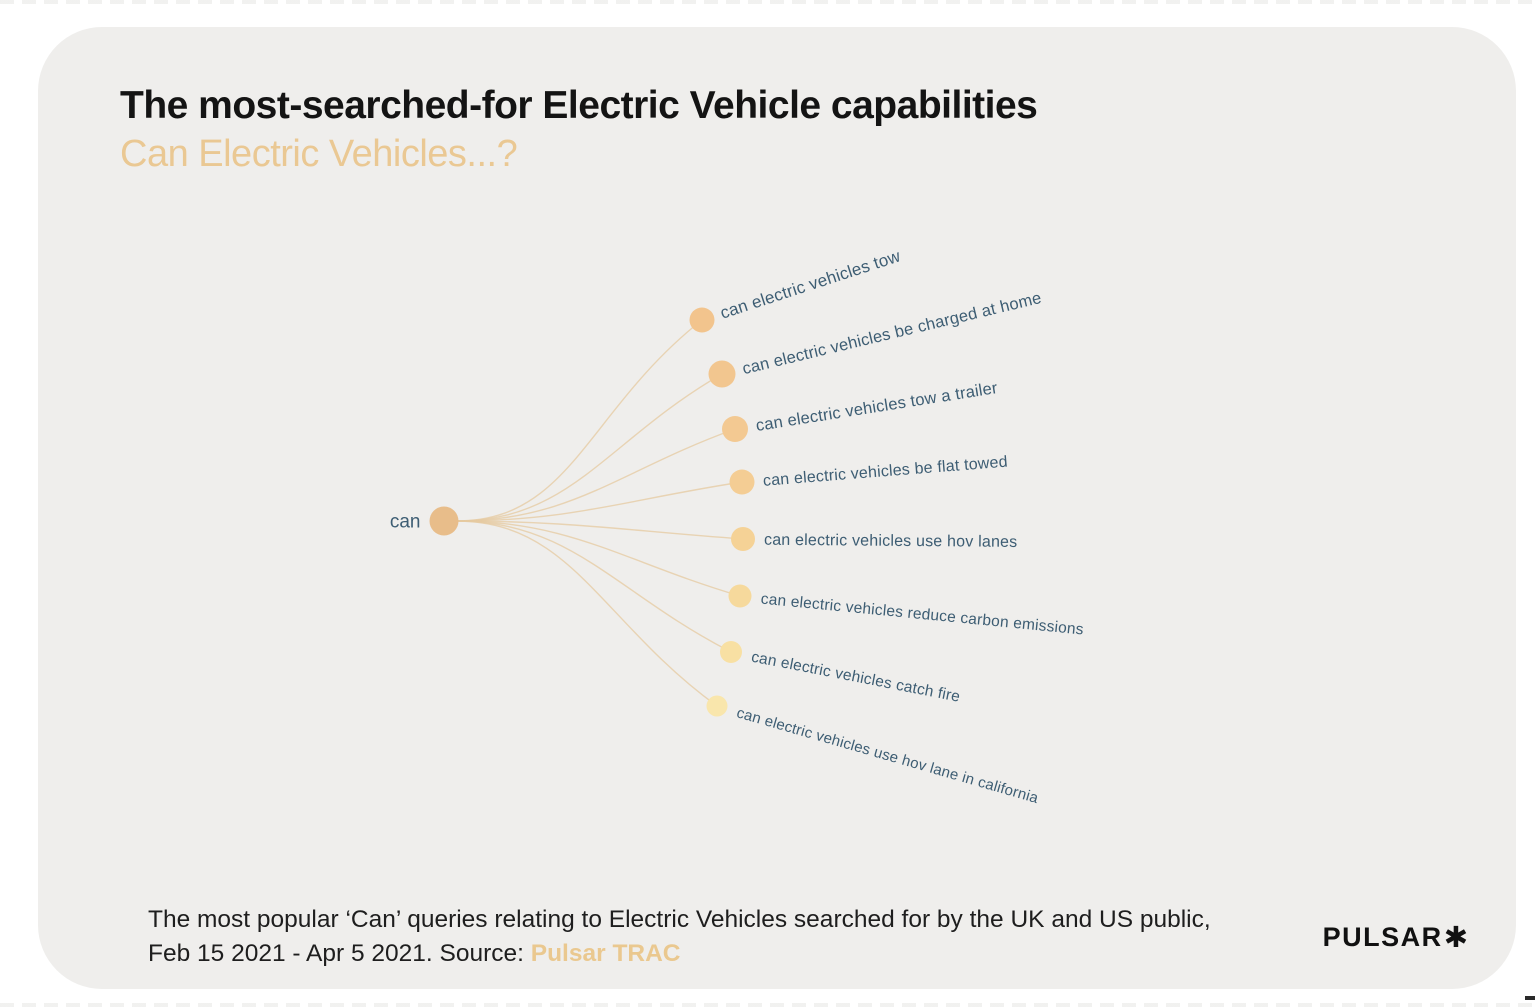 Image resolution: width=1536 pixels, height=1007 pixels. I want to click on corner-artifact, so click(1530, 998).